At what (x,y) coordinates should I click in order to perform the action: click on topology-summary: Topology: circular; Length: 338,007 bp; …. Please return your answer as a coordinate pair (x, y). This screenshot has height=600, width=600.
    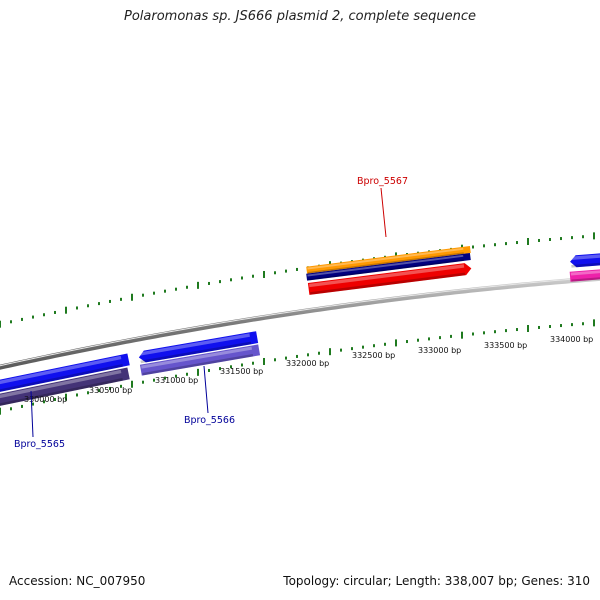
    Looking at the image, I should click on (436, 581).